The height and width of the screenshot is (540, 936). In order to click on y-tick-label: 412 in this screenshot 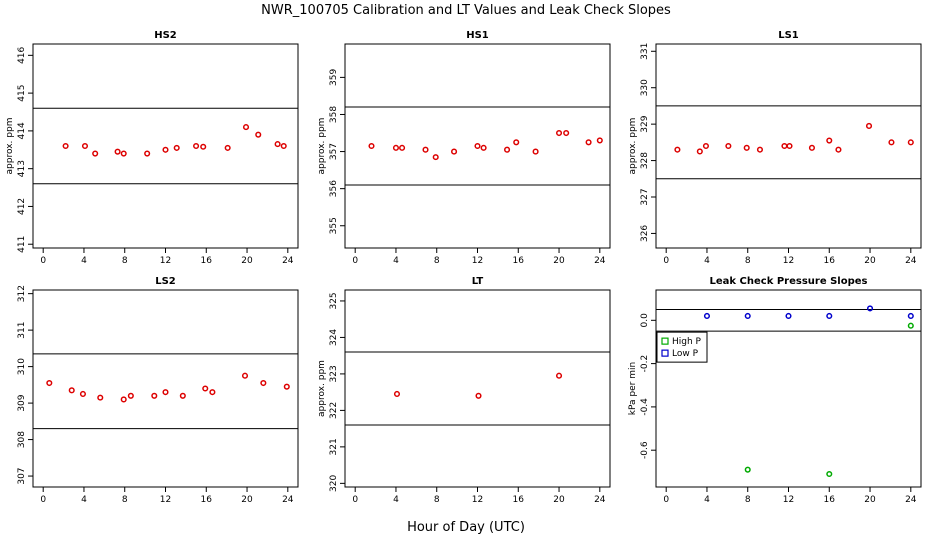, I will do `click(22, 206)`.